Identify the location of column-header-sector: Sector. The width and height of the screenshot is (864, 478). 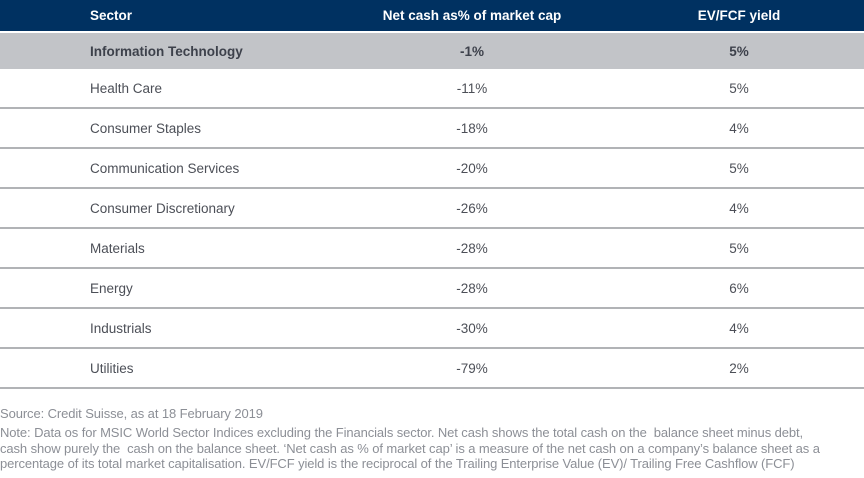
(111, 15).